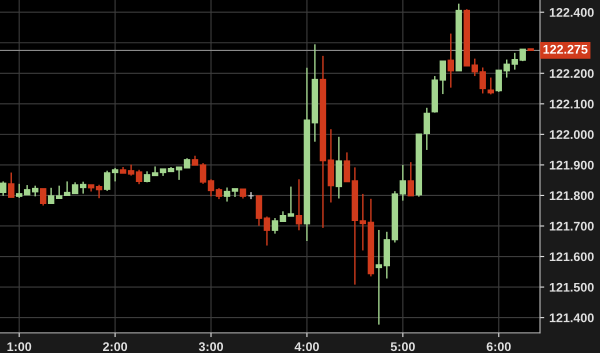 The height and width of the screenshot is (353, 600). Describe the element at coordinates (115, 347) in the screenshot. I see `x-tick-label: 2:00` at that location.